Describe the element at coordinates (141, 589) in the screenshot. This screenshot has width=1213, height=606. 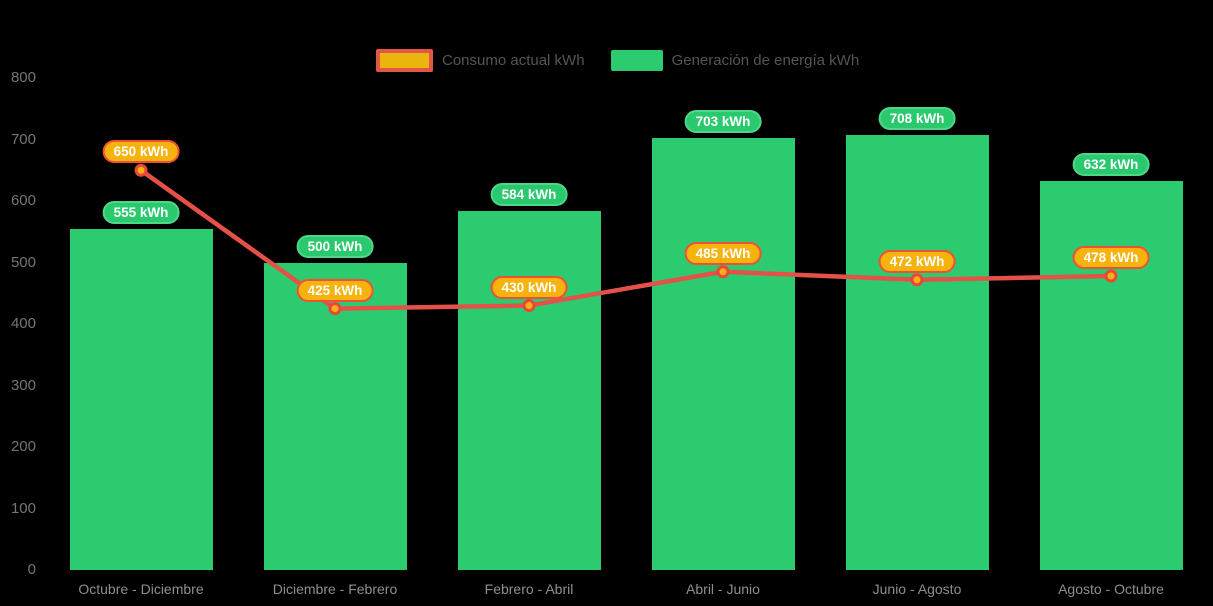
I see `x-category-label: Octubre - Diciembre` at that location.